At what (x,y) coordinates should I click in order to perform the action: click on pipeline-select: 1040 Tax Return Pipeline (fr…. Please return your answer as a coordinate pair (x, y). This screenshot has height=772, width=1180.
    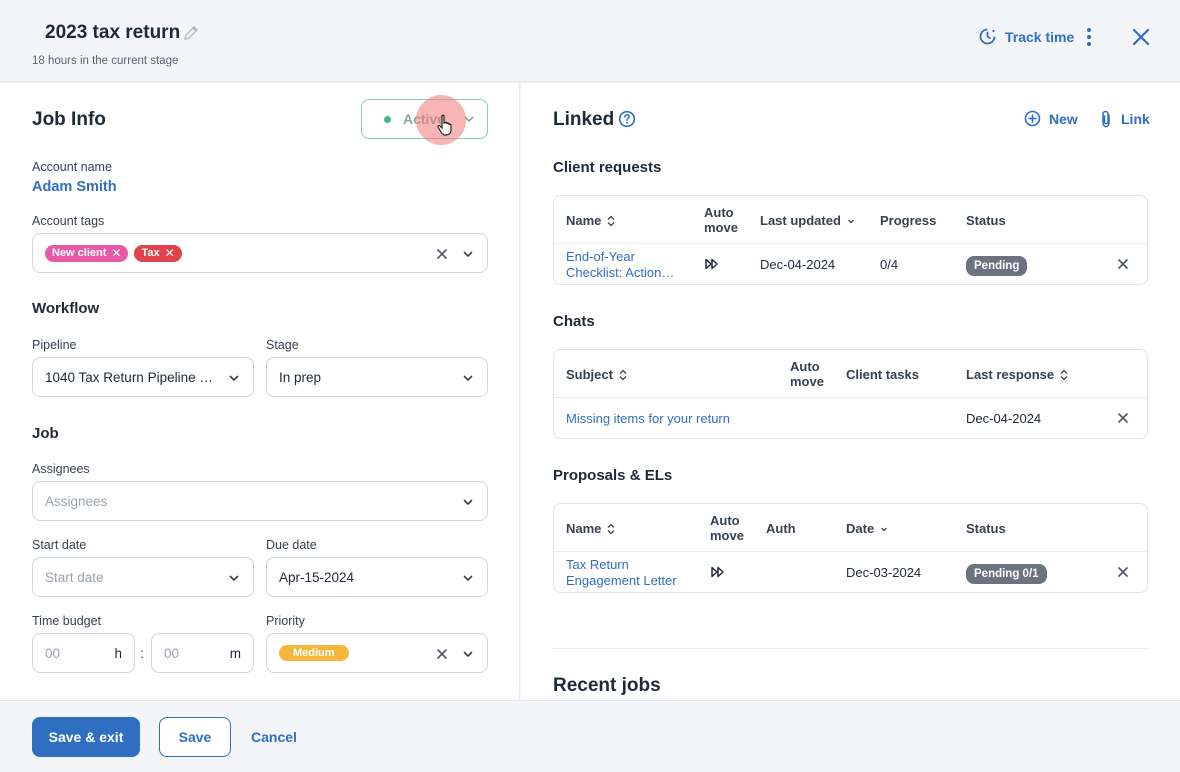
    Looking at the image, I should click on (143, 377).